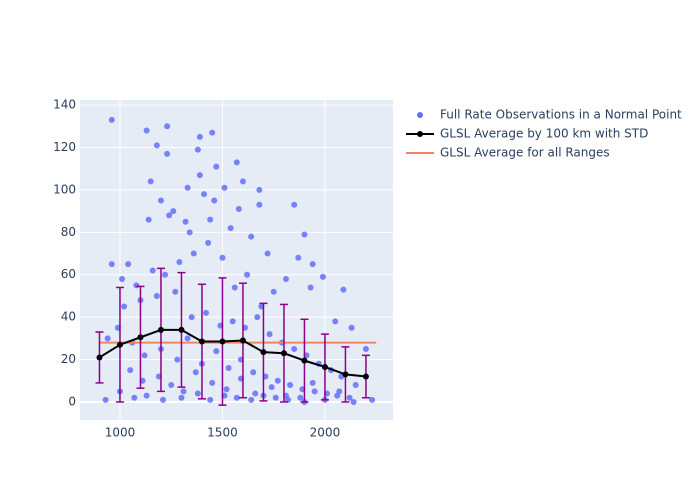 Image resolution: width=700 pixels, height=500 pixels. Describe the element at coordinates (68, 232) in the screenshot. I see `y-tick-label: 80` at that location.